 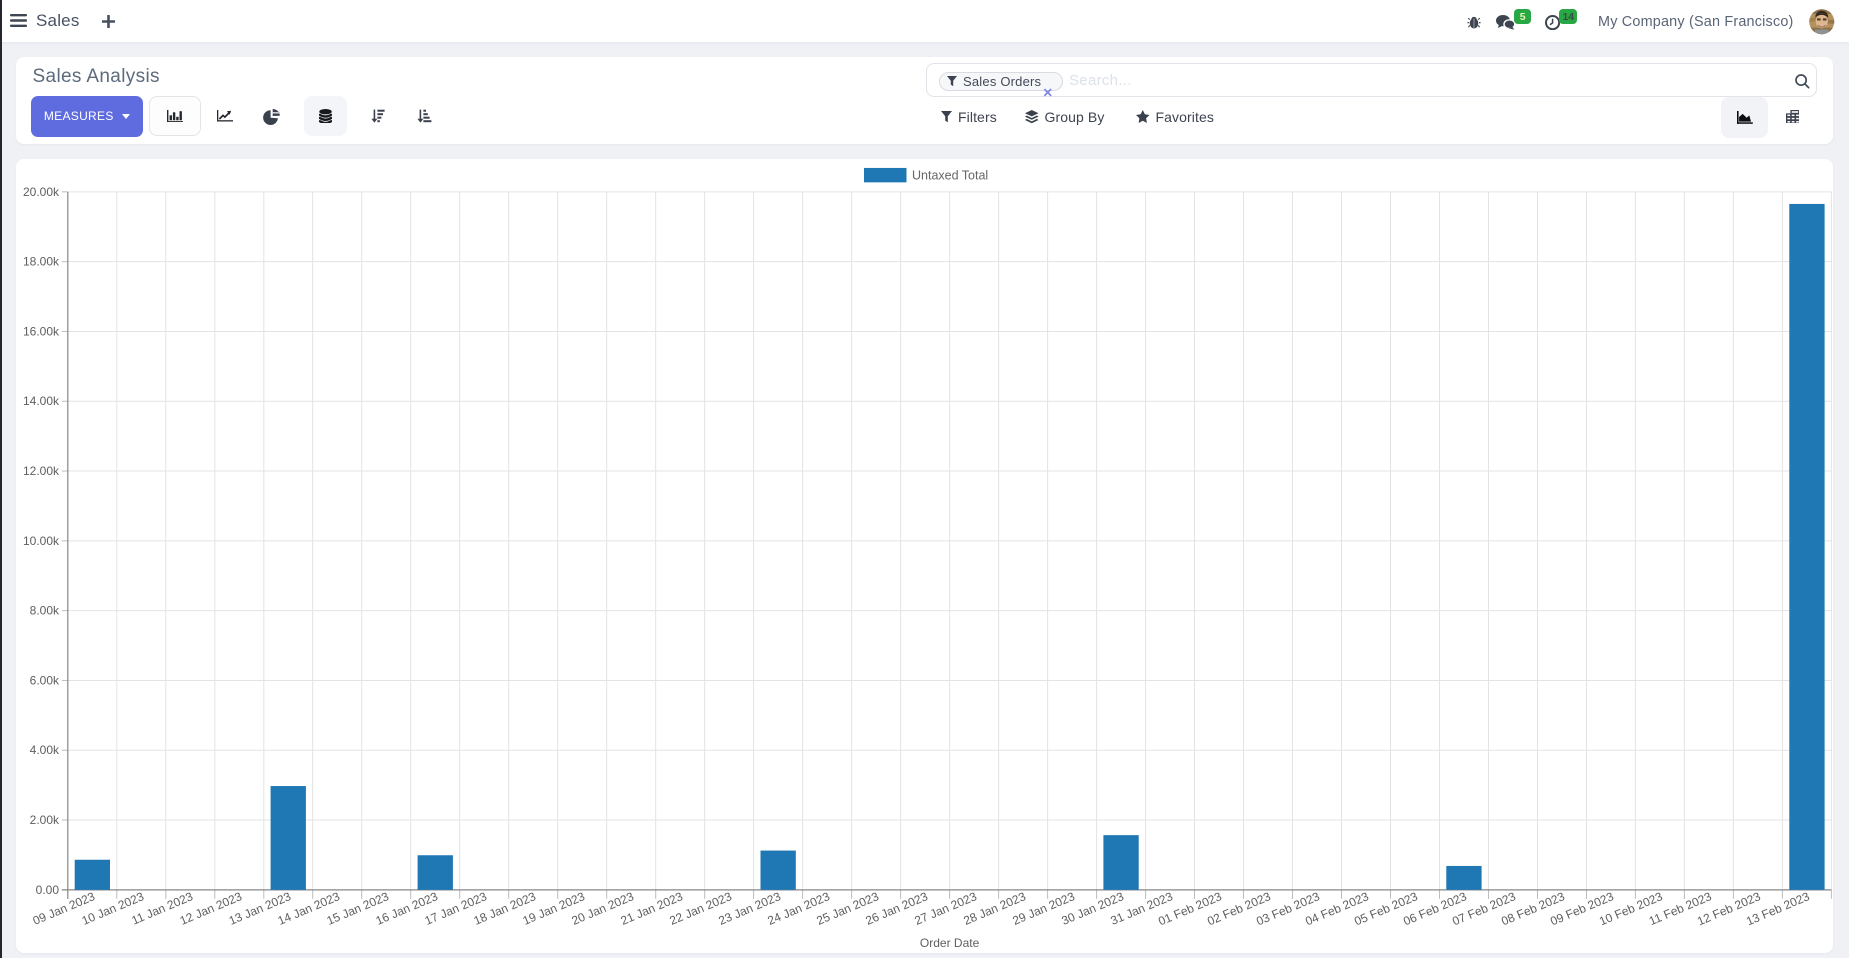 What do you see at coordinates (45, 680) in the screenshot?
I see `svg-text: 6.00k` at bounding box center [45, 680].